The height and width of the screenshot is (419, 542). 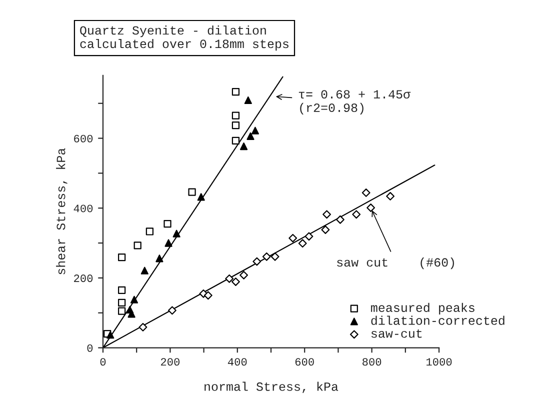 What do you see at coordinates (103, 362) in the screenshot?
I see `x-tick-label: 0` at bounding box center [103, 362].